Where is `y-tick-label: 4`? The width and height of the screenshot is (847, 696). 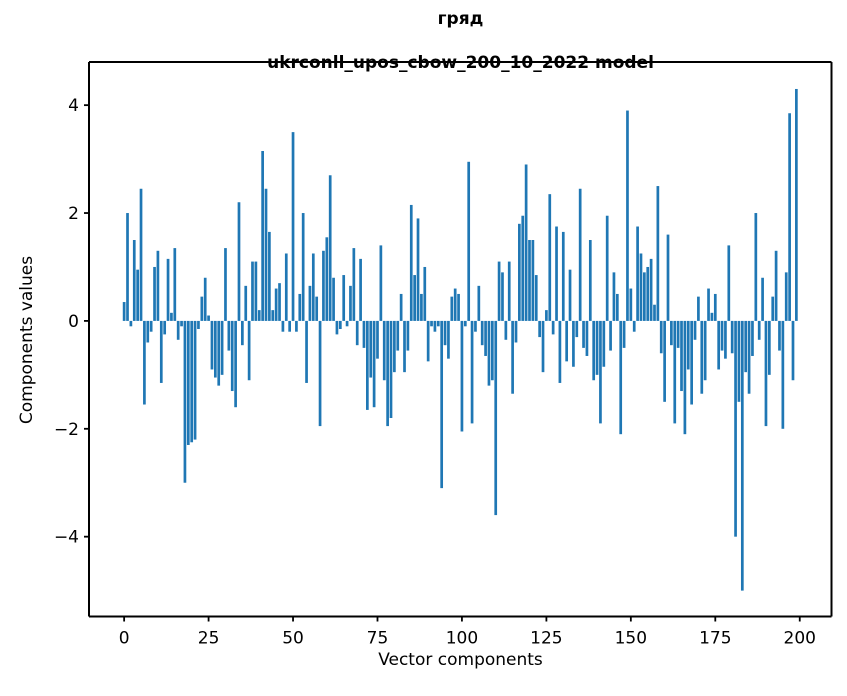 y-tick-label: 4 is located at coordinates (73, 106).